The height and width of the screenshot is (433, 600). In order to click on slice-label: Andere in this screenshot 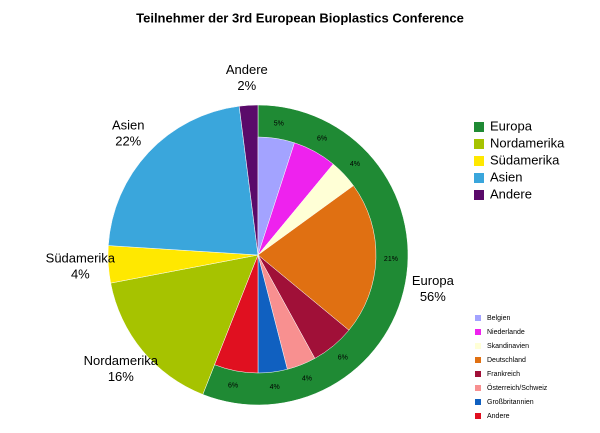, I will do `click(247, 69)`.